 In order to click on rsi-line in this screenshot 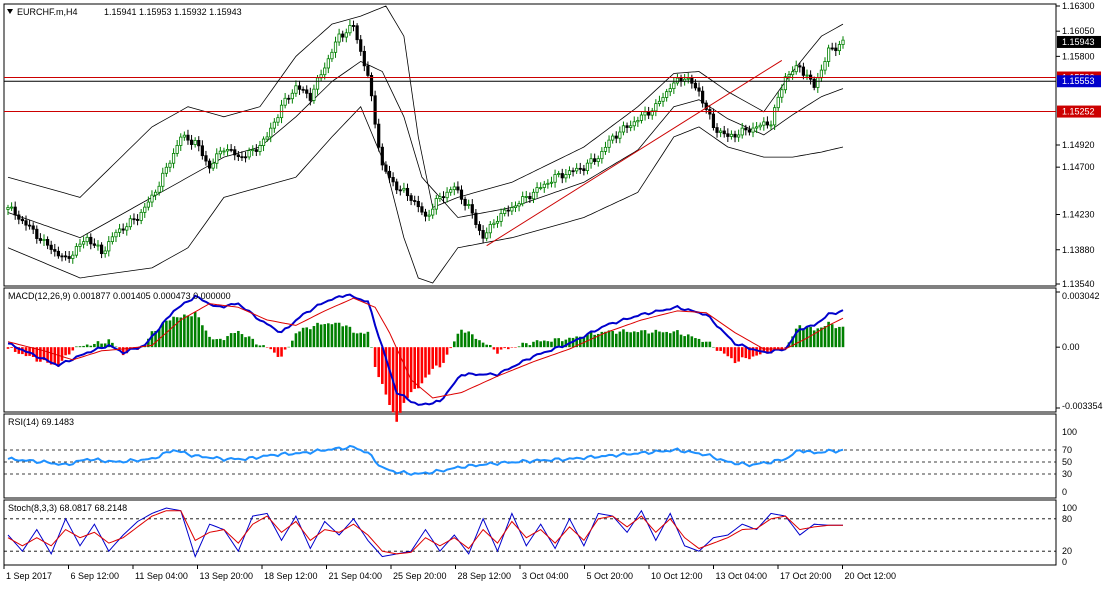, I will do `click(425, 460)`.